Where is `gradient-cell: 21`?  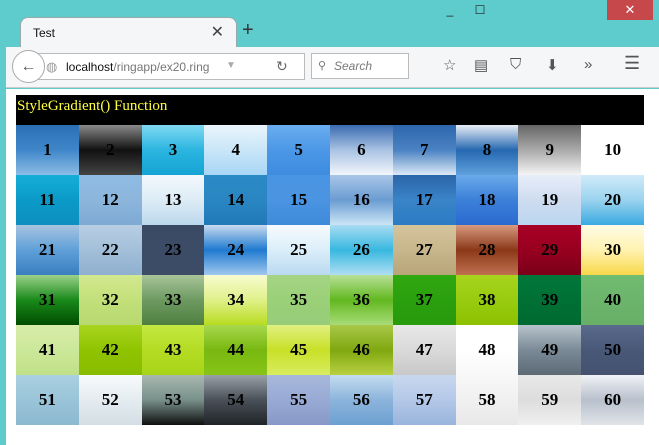
gradient-cell: 21 is located at coordinates (47, 250).